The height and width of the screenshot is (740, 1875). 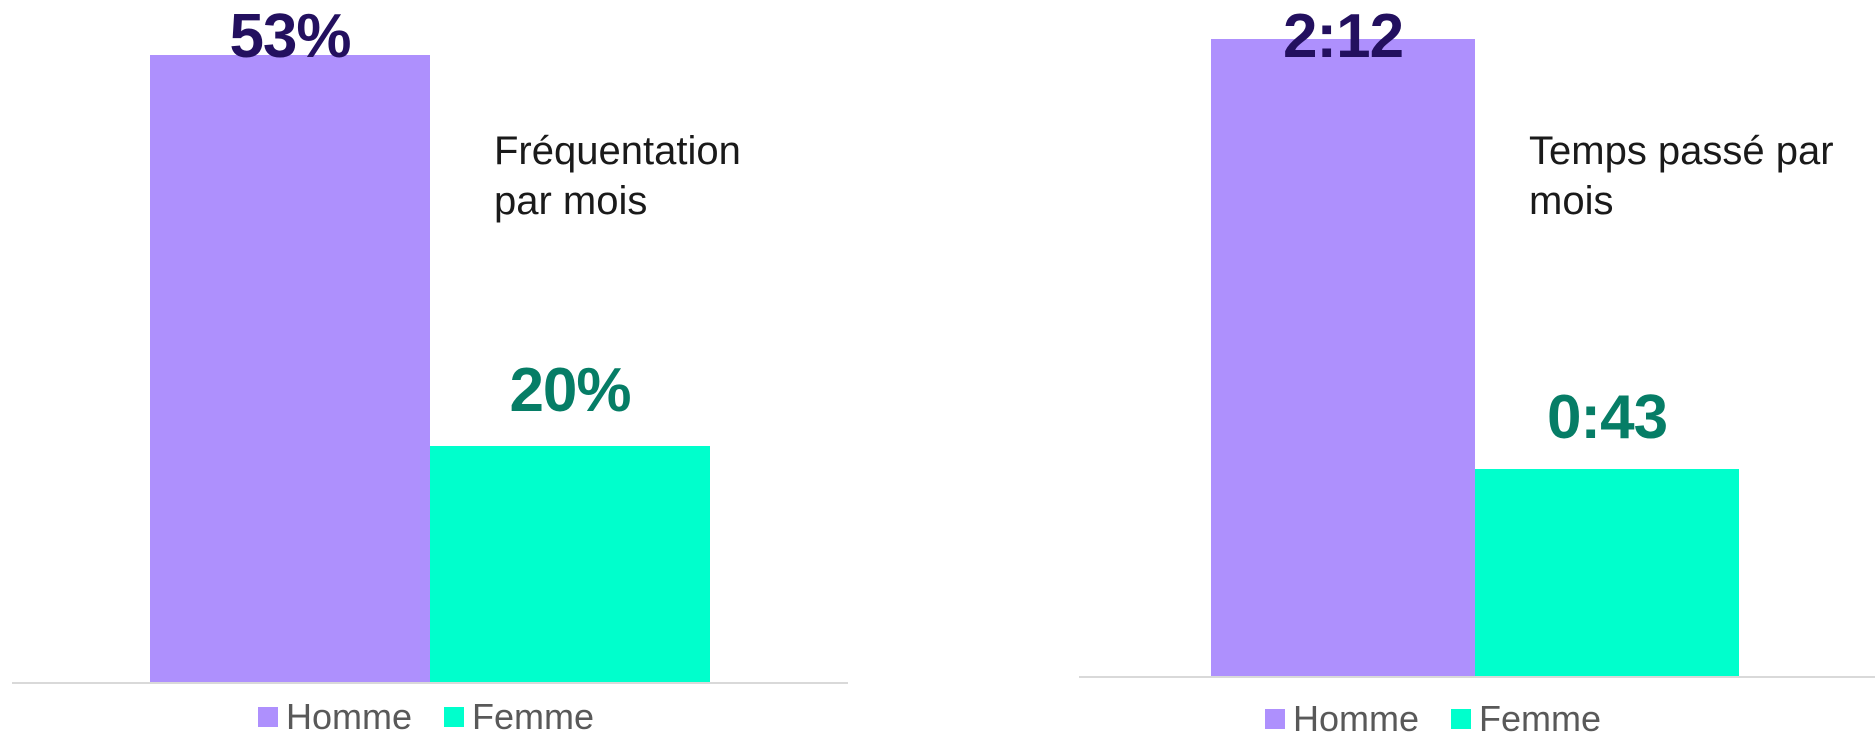 I want to click on chart-title-line-2: mois, so click(x=1571, y=201).